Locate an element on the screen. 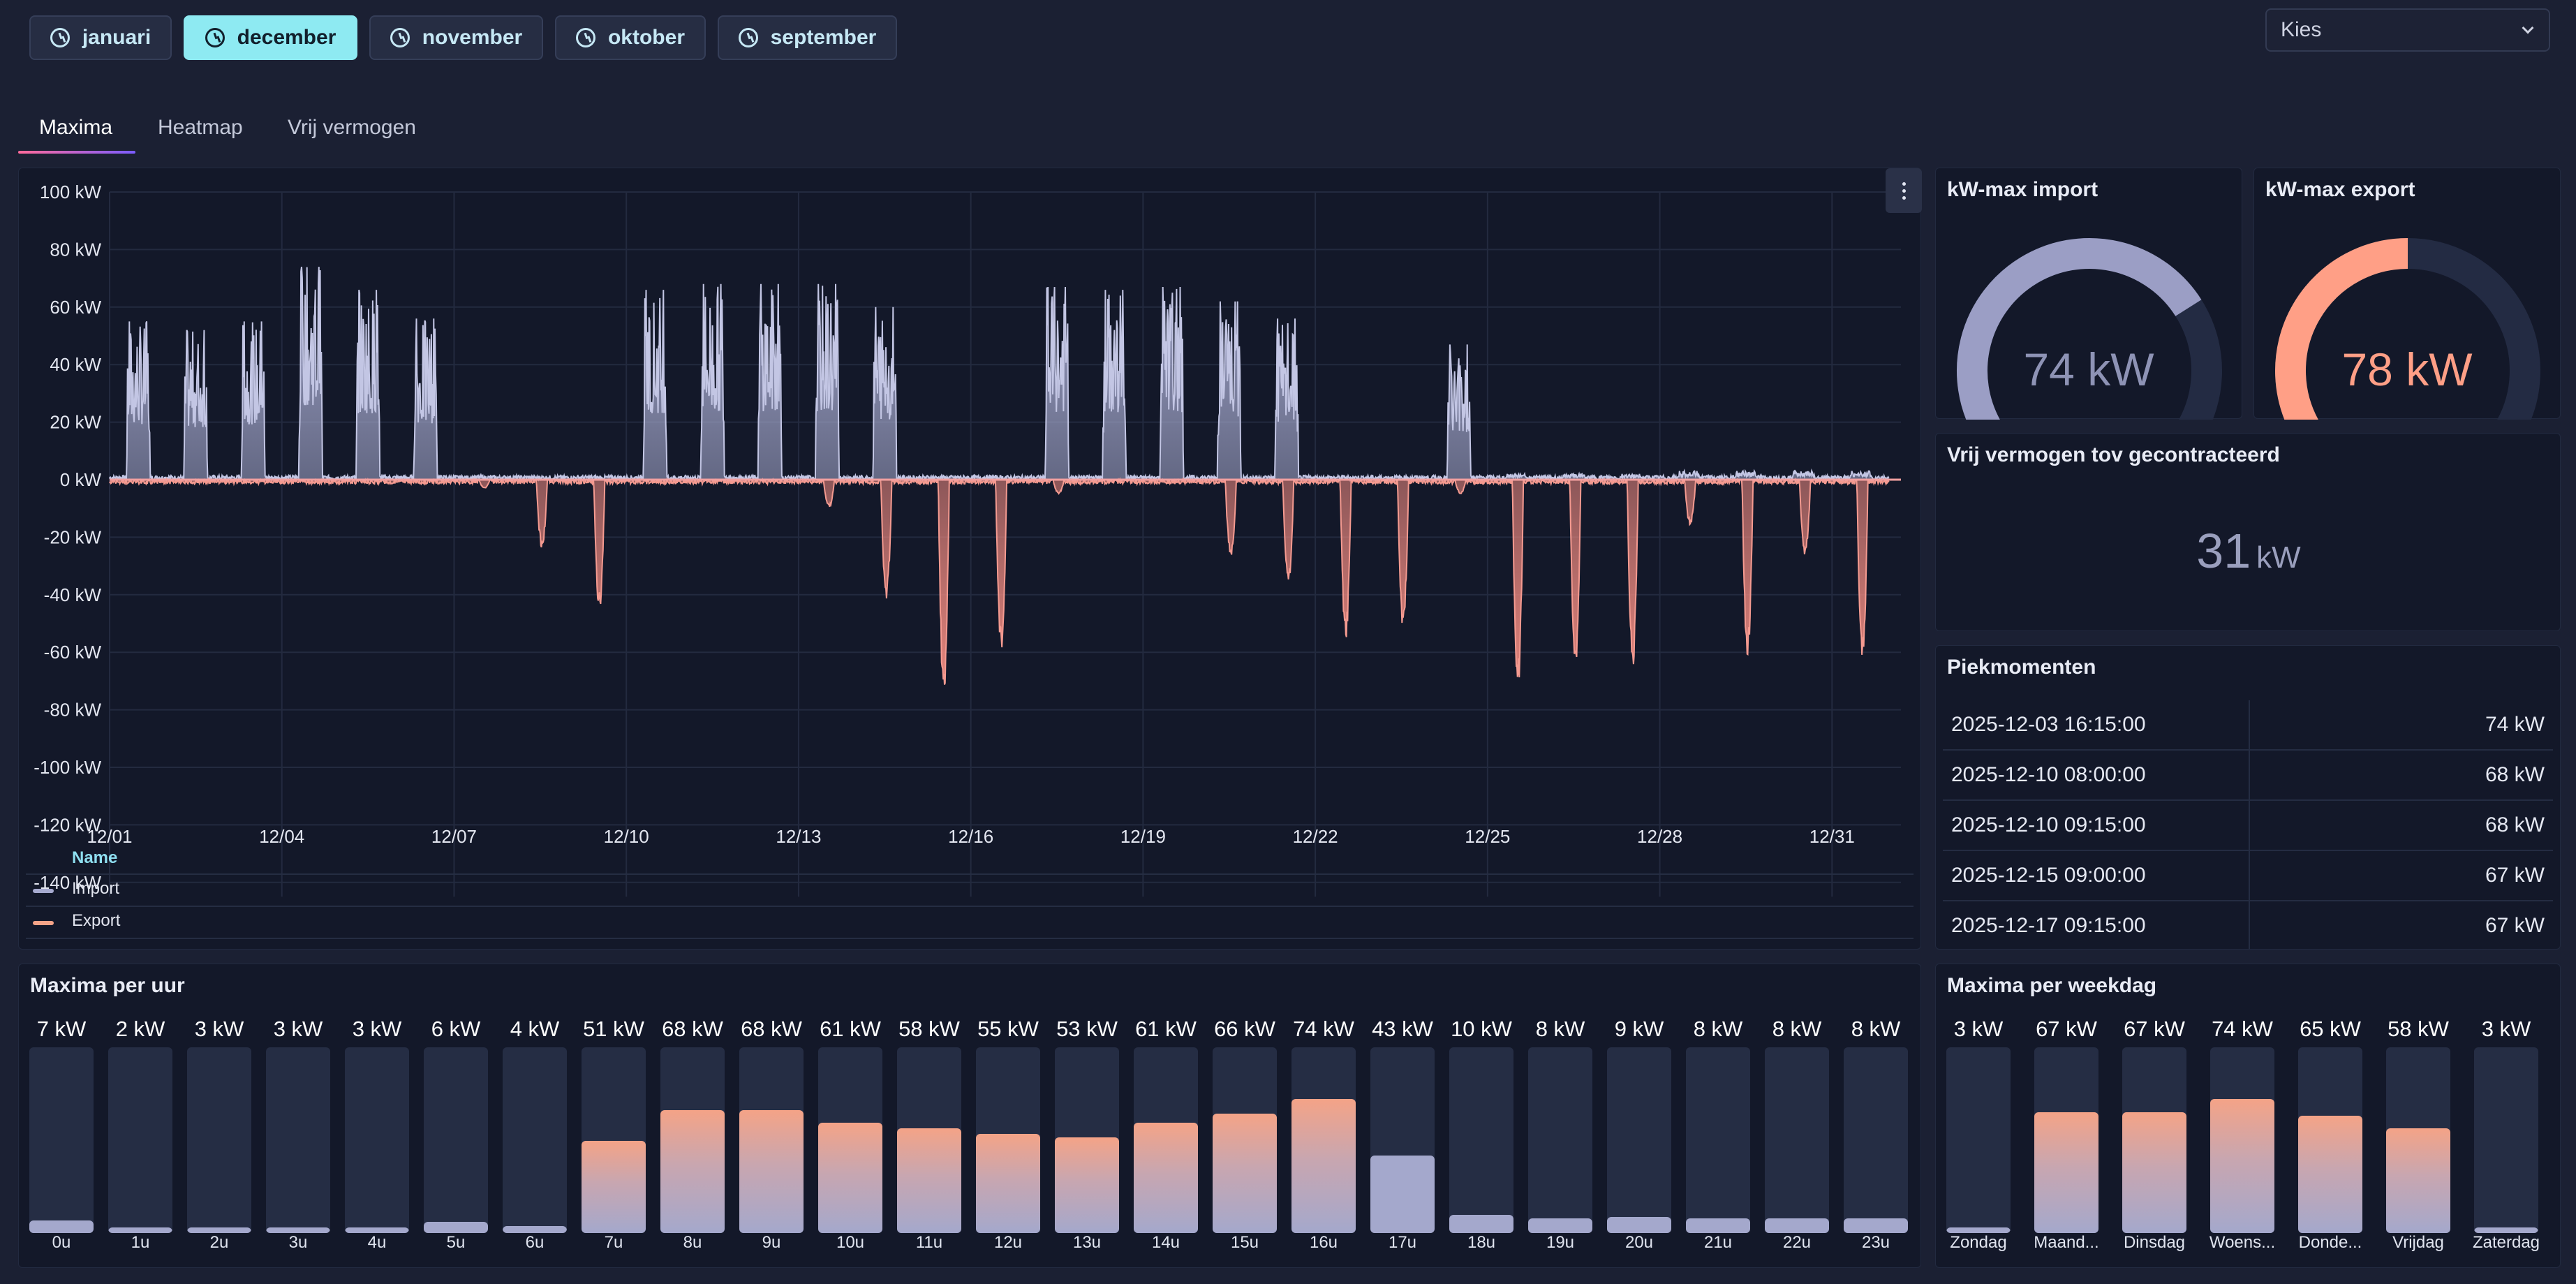 The height and width of the screenshot is (1284, 2576). month-button-november: november is located at coordinates (456, 37).